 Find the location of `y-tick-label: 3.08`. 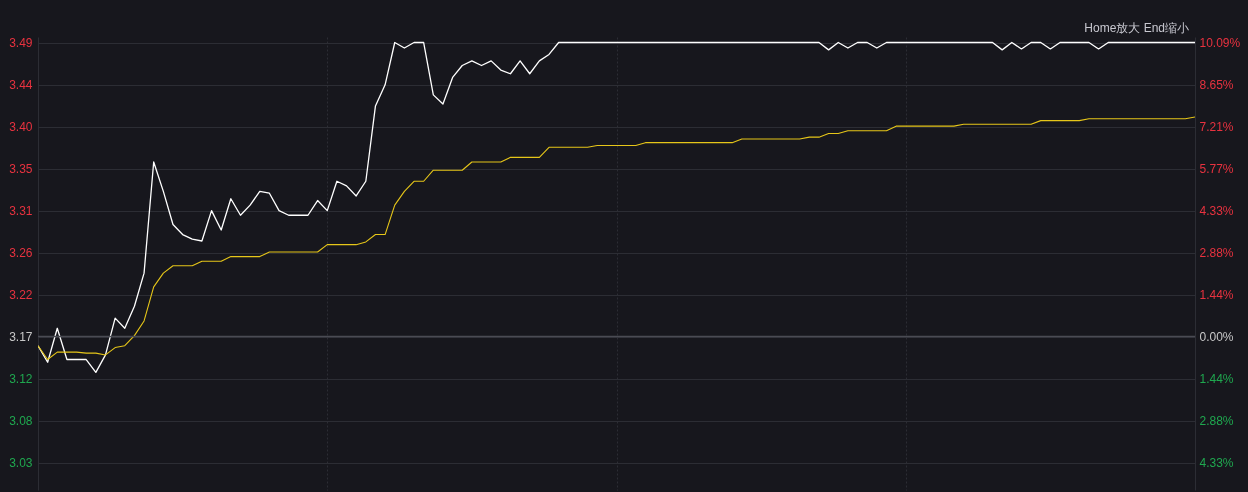

y-tick-label: 3.08 is located at coordinates (21, 421).